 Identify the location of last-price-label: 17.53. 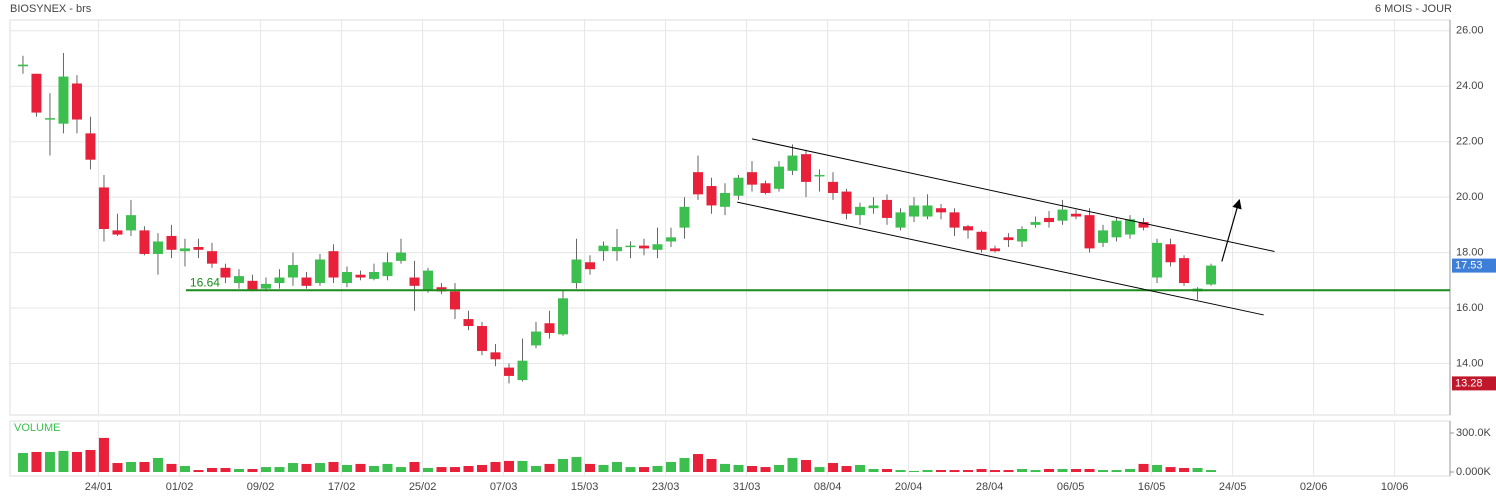
(1469, 265).